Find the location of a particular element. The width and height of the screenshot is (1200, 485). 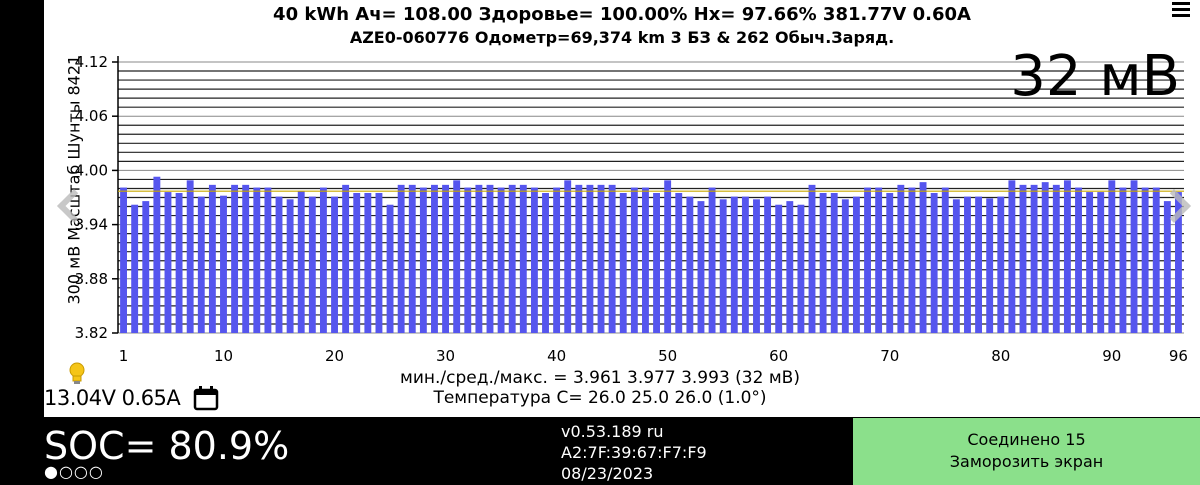

freeze-screen-button: Соединено 15 Заморозить экран is located at coordinates (1026, 451).